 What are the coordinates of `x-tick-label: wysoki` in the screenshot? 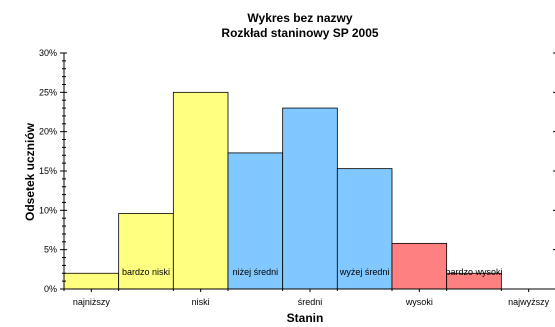 It's located at (419, 302).